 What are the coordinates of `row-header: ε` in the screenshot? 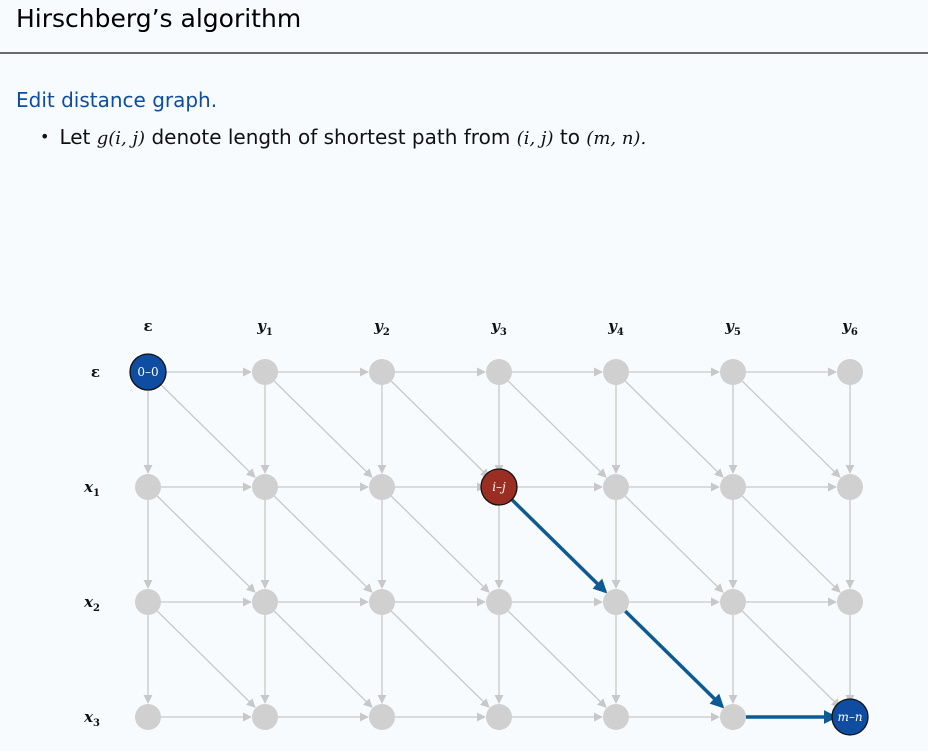 It's located at (95, 372).